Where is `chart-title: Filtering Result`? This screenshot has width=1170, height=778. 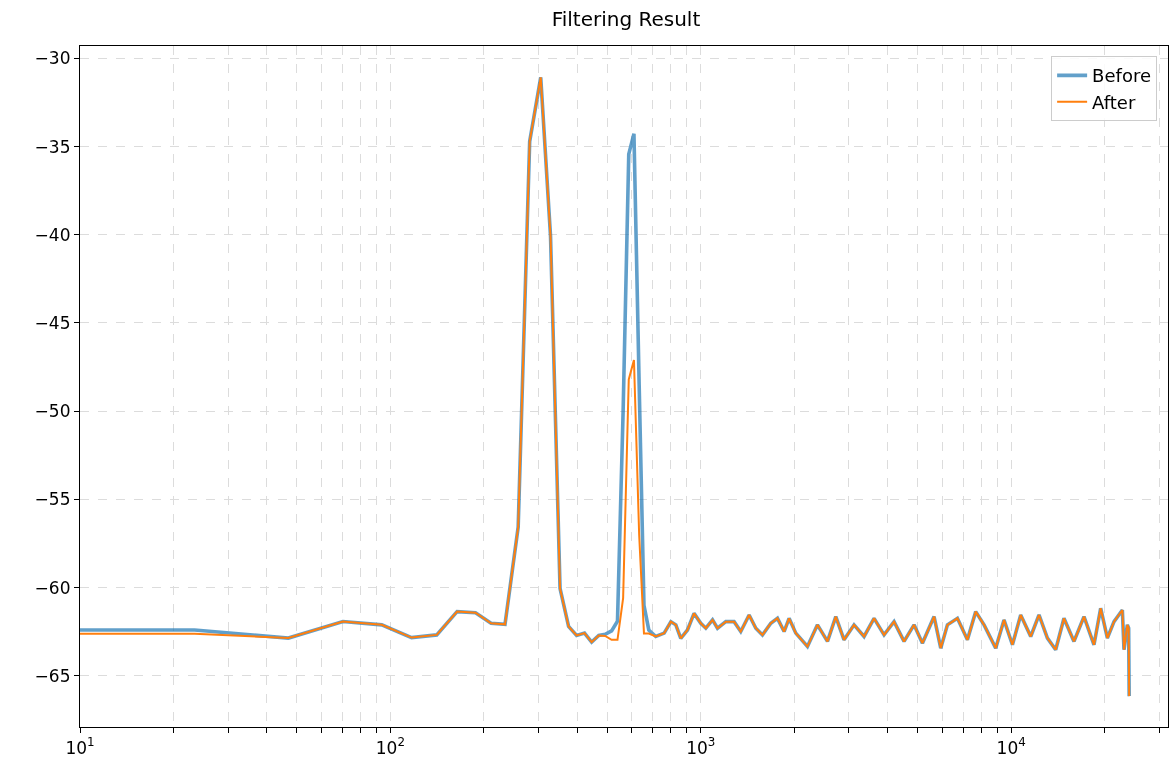 chart-title: Filtering Result is located at coordinates (626, 18).